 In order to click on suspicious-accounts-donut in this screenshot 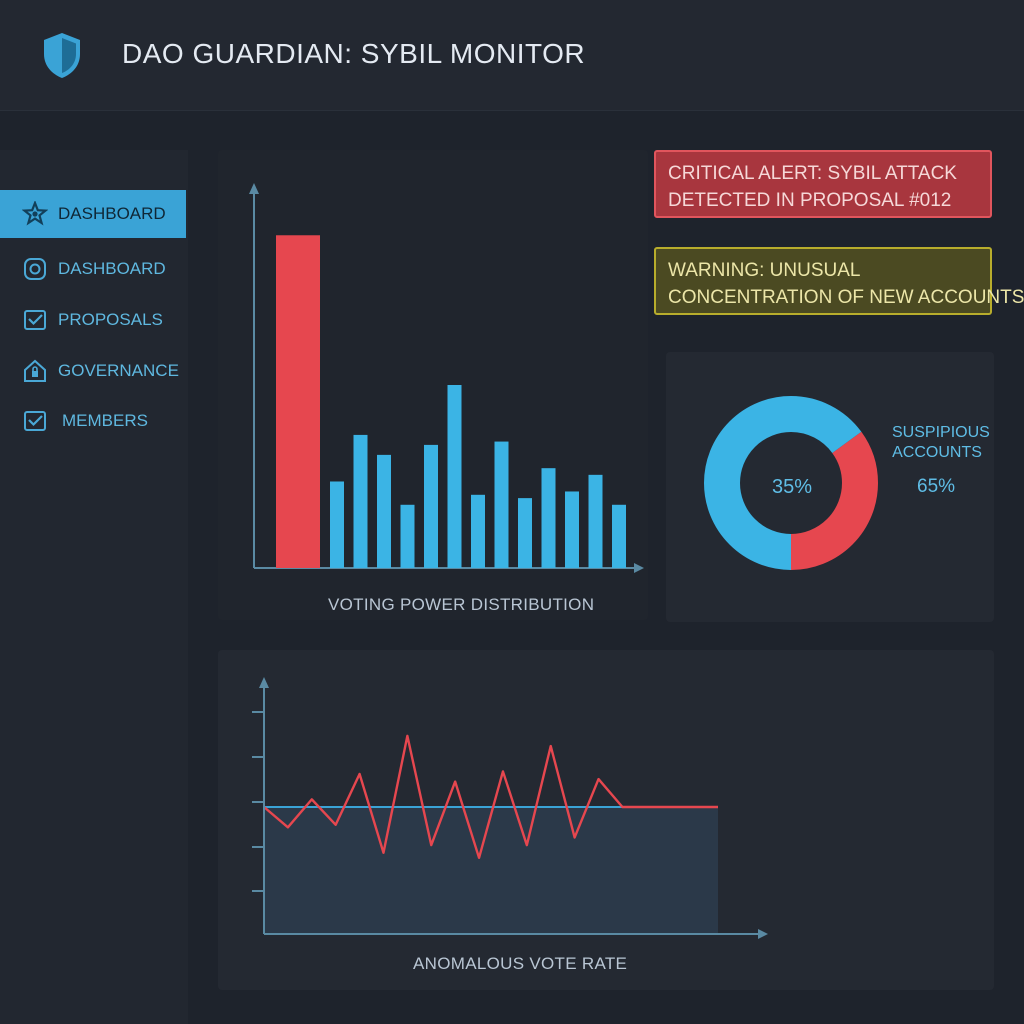, I will do `click(791, 483)`.